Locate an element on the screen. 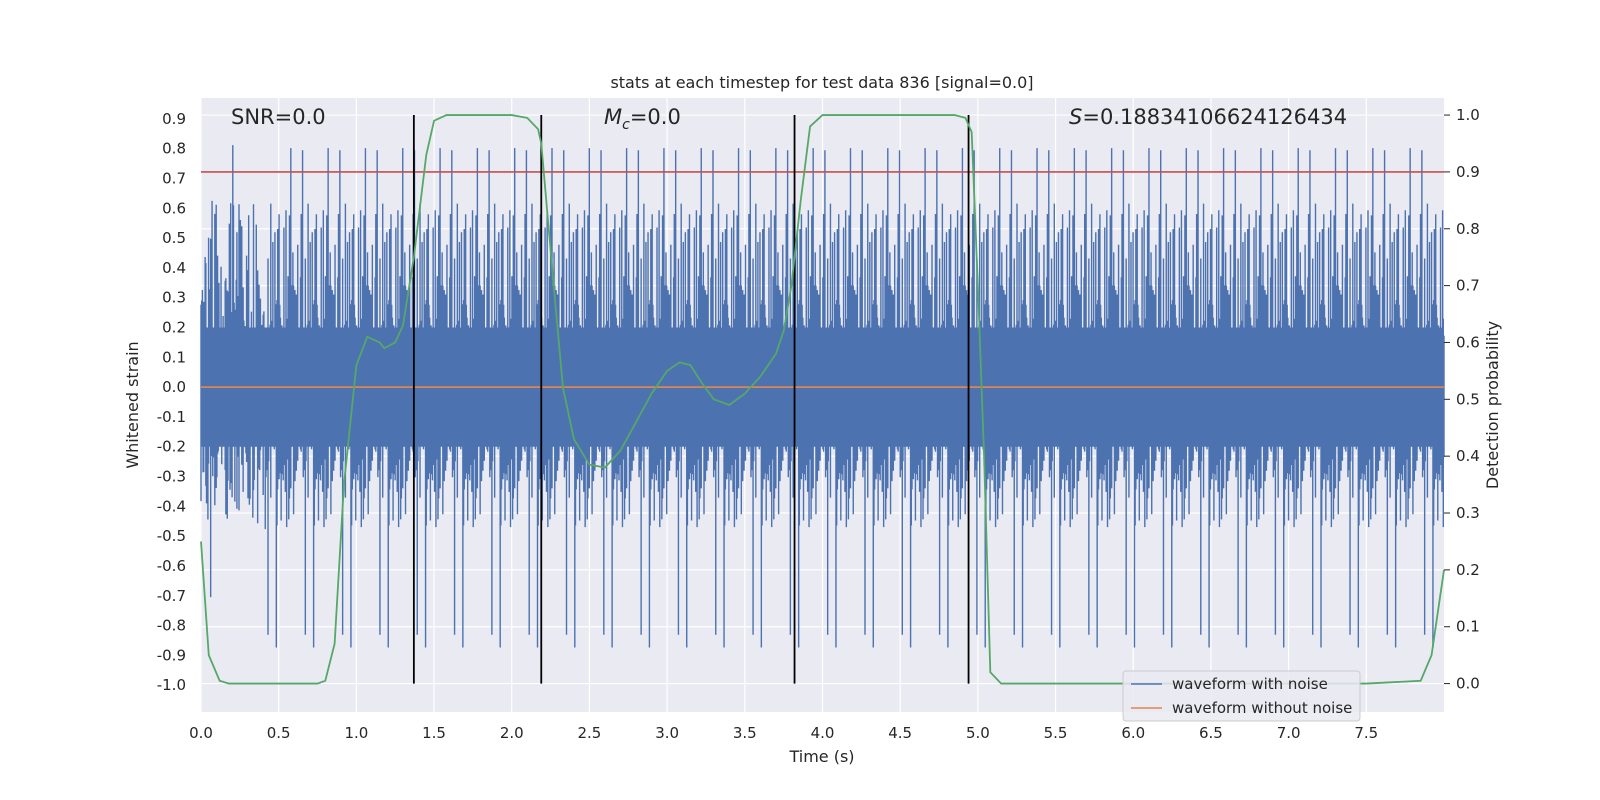 Image resolution: width=1600 pixels, height=800 pixels. y-right-tick-label: 0.5 is located at coordinates (1468, 399).